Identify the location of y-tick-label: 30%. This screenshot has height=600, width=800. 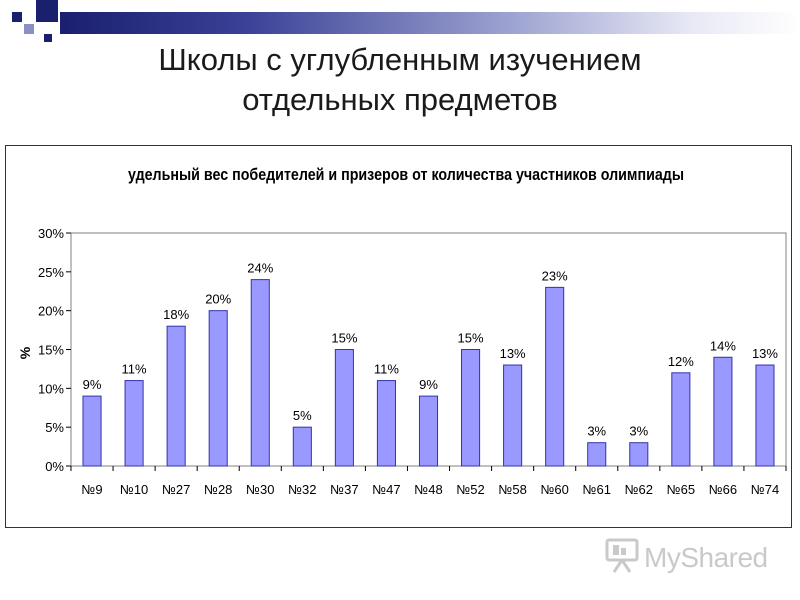
(51, 233).